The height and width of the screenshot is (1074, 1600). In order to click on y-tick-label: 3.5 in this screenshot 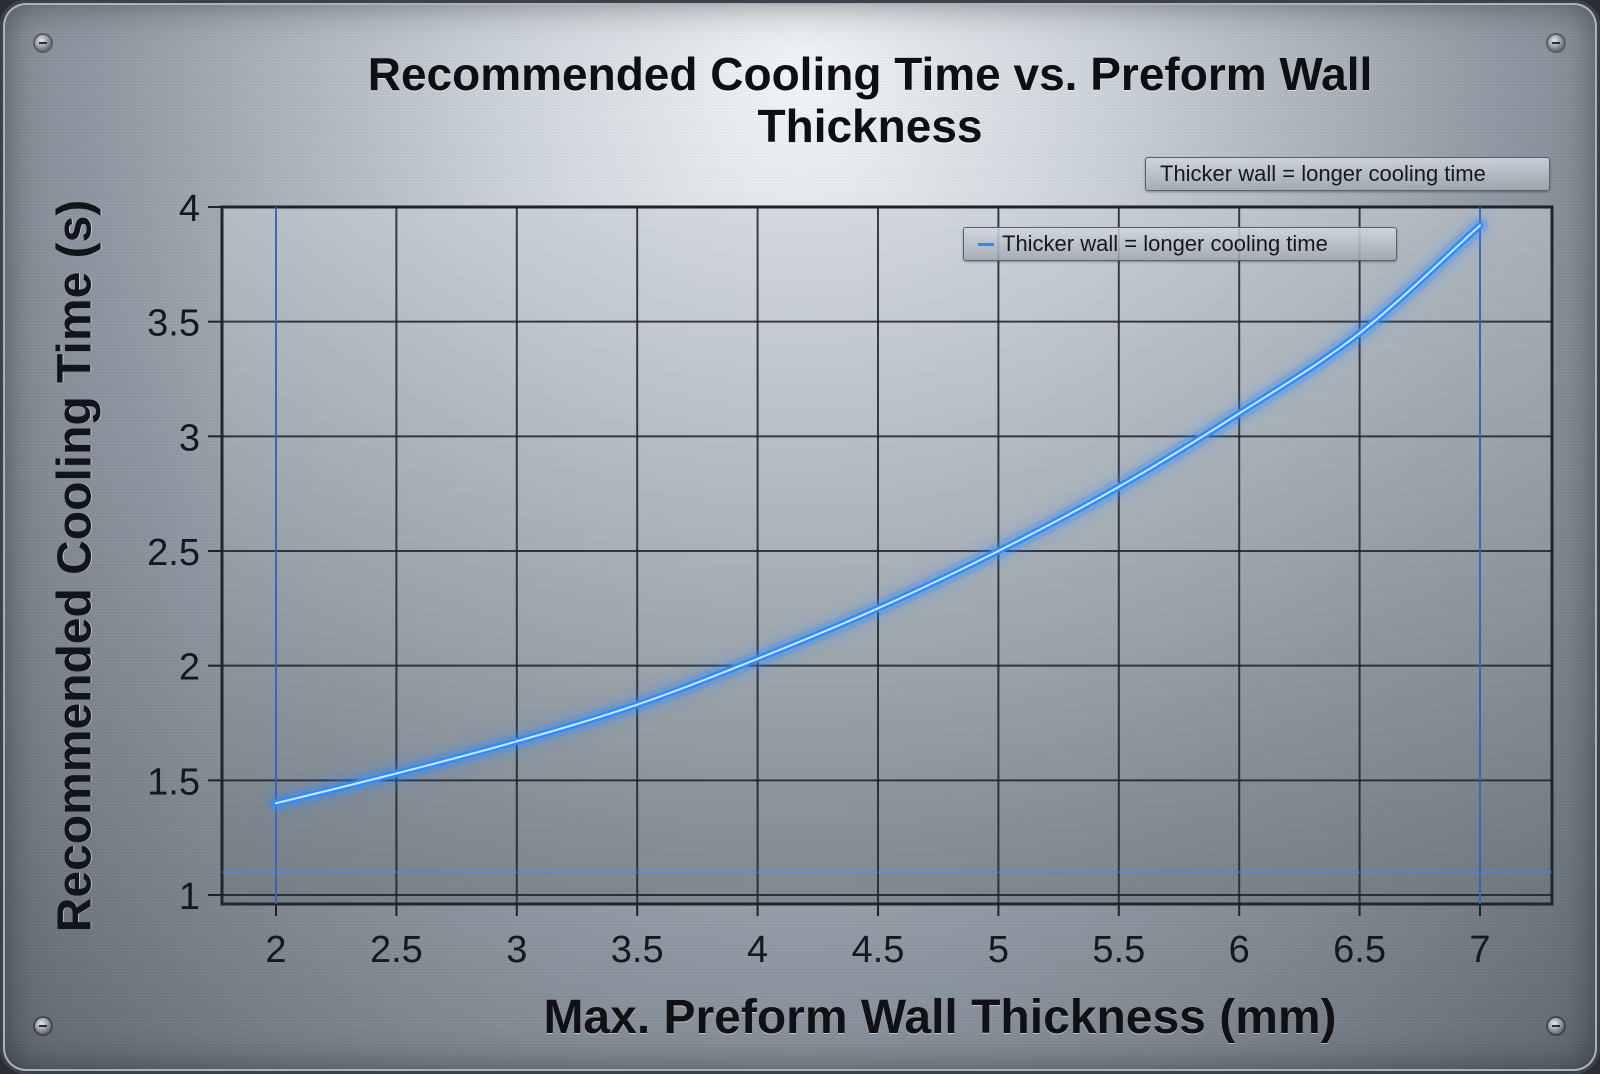, I will do `click(173, 324)`.